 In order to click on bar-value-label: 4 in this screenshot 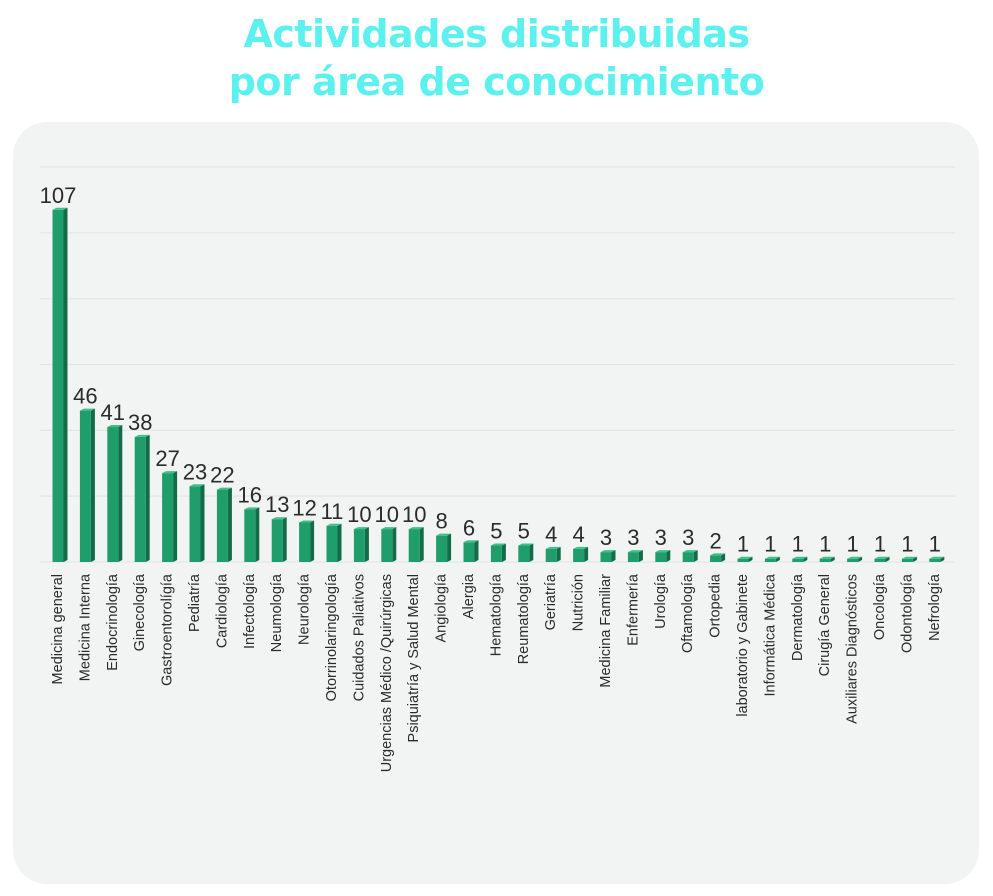, I will do `click(551, 534)`.